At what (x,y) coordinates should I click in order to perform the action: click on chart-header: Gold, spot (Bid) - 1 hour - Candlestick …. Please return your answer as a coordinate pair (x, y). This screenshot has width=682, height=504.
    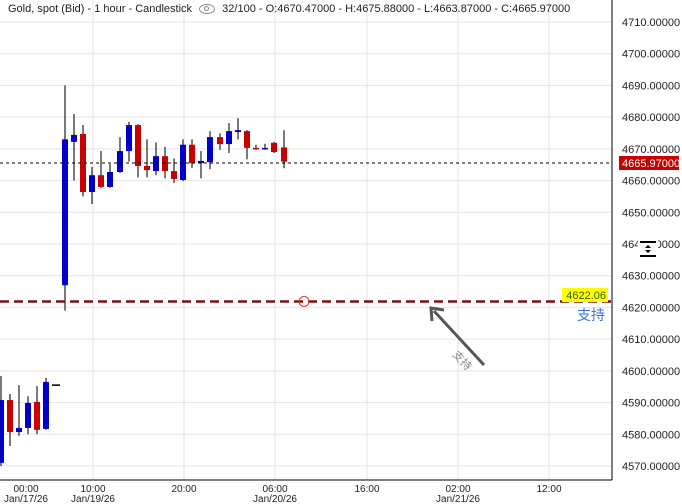
    Looking at the image, I should click on (289, 9).